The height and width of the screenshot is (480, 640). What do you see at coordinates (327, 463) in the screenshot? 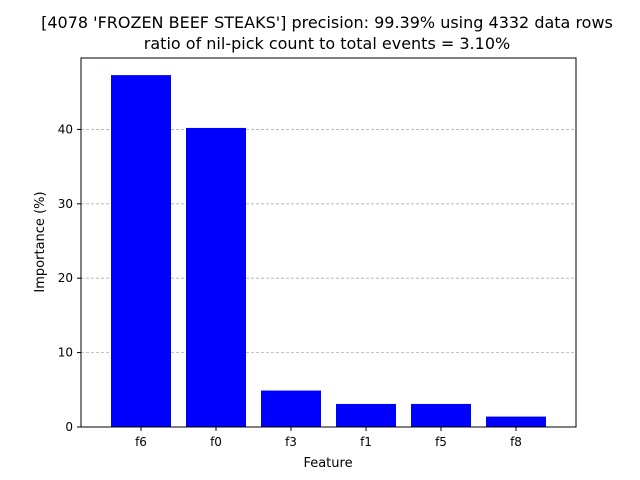
I see `x-axis-label: Feature` at bounding box center [327, 463].